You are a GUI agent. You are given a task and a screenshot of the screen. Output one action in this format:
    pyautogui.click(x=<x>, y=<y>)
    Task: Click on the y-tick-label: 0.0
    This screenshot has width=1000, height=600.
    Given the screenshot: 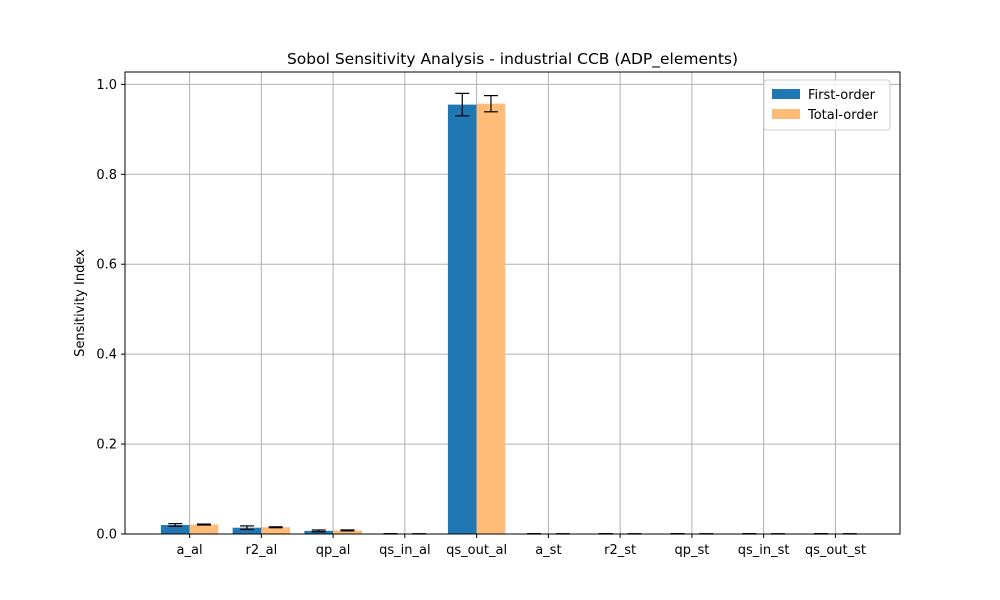 What is the action you would take?
    pyautogui.click(x=106, y=535)
    